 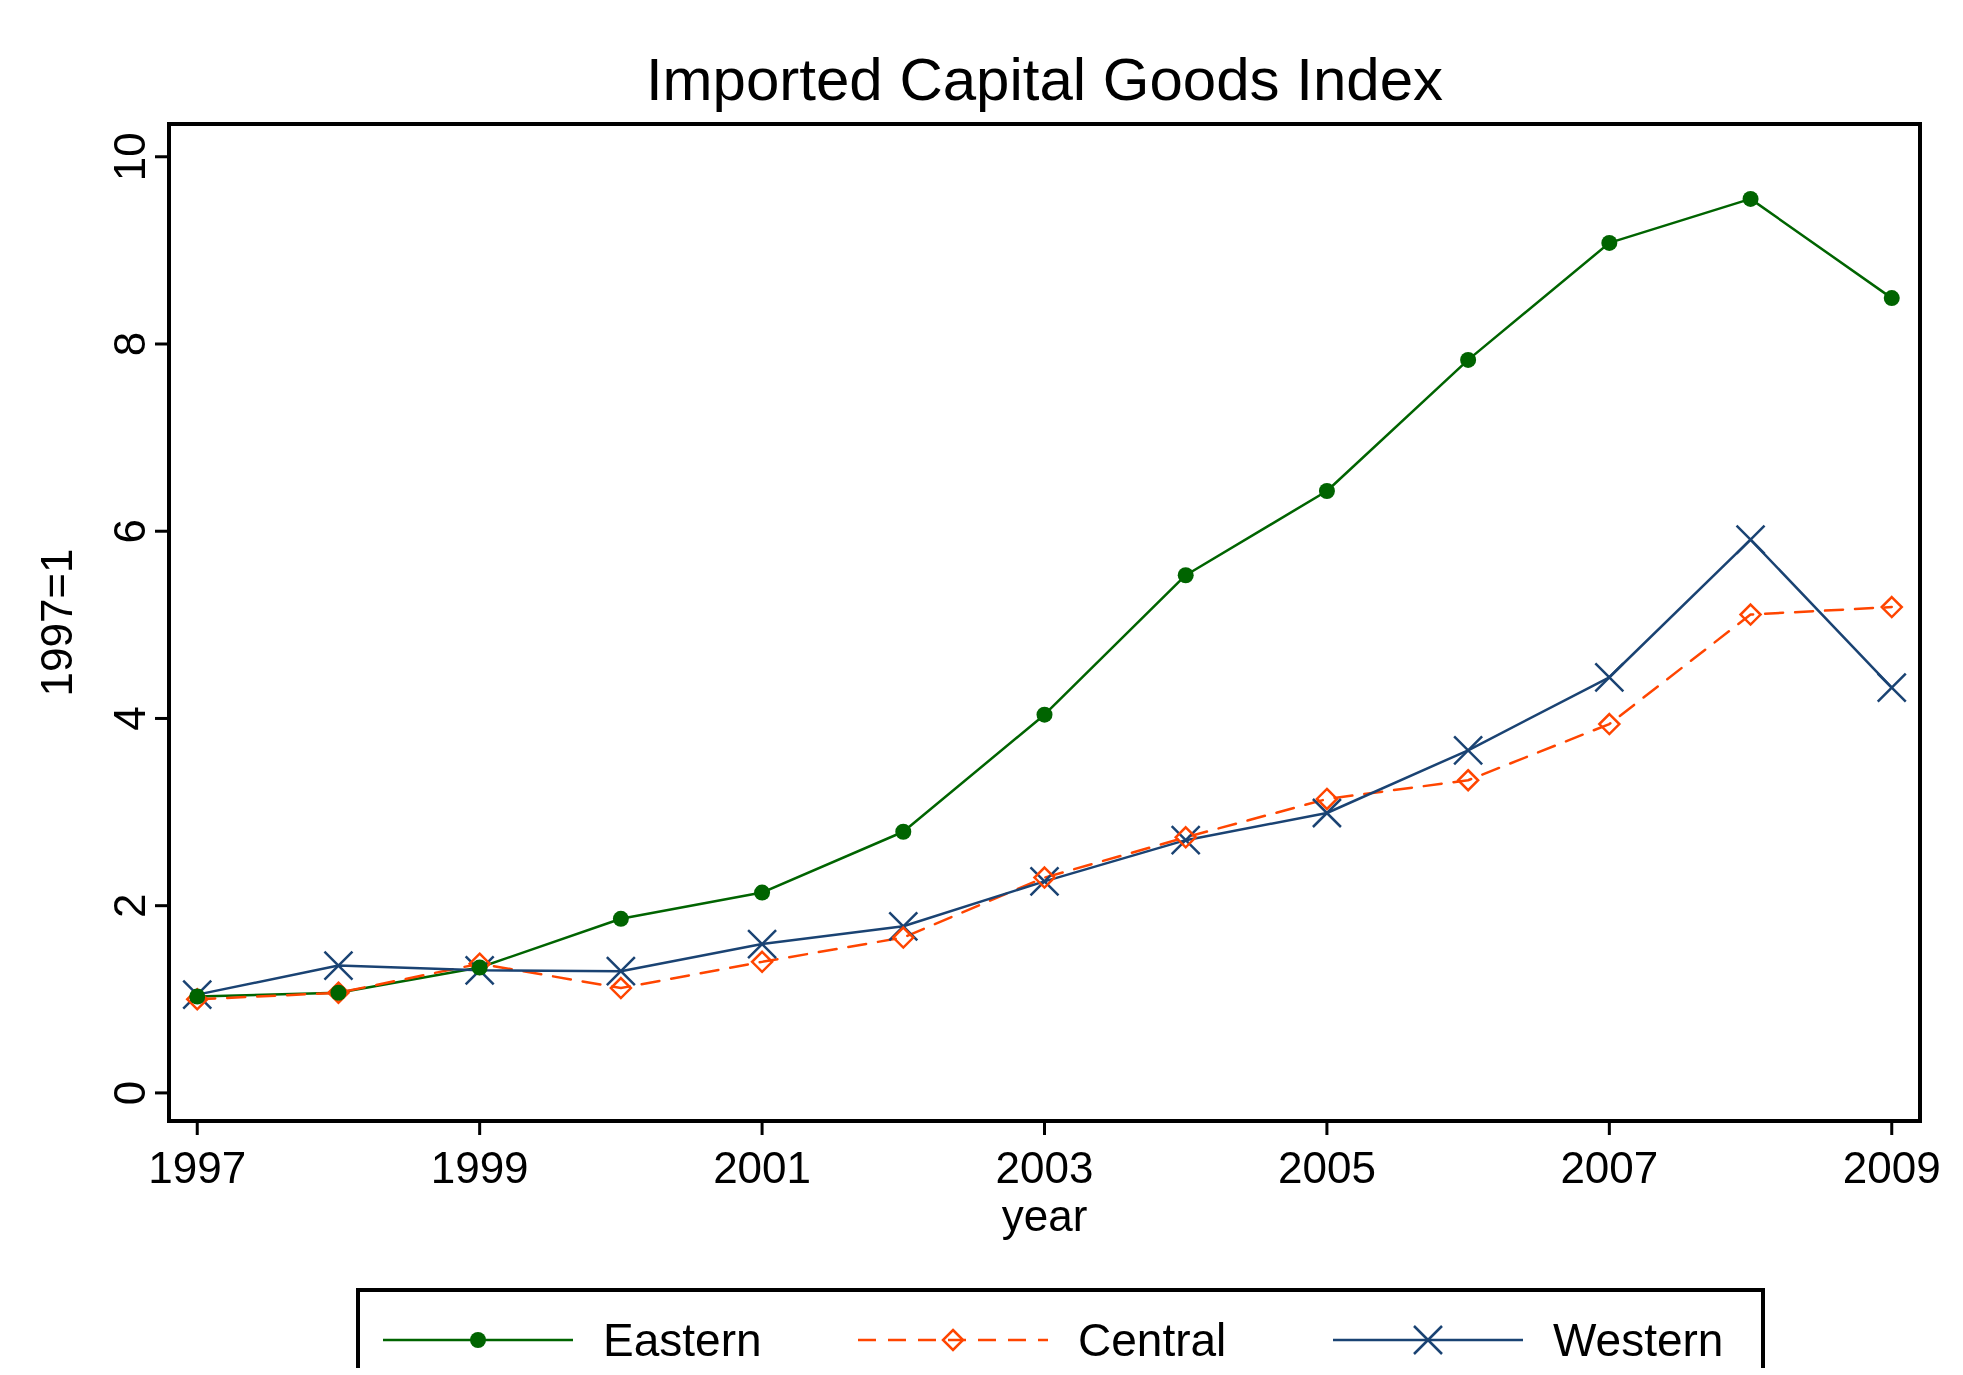 I want to click on x-tick-label: 1997, so click(x=197, y=1167).